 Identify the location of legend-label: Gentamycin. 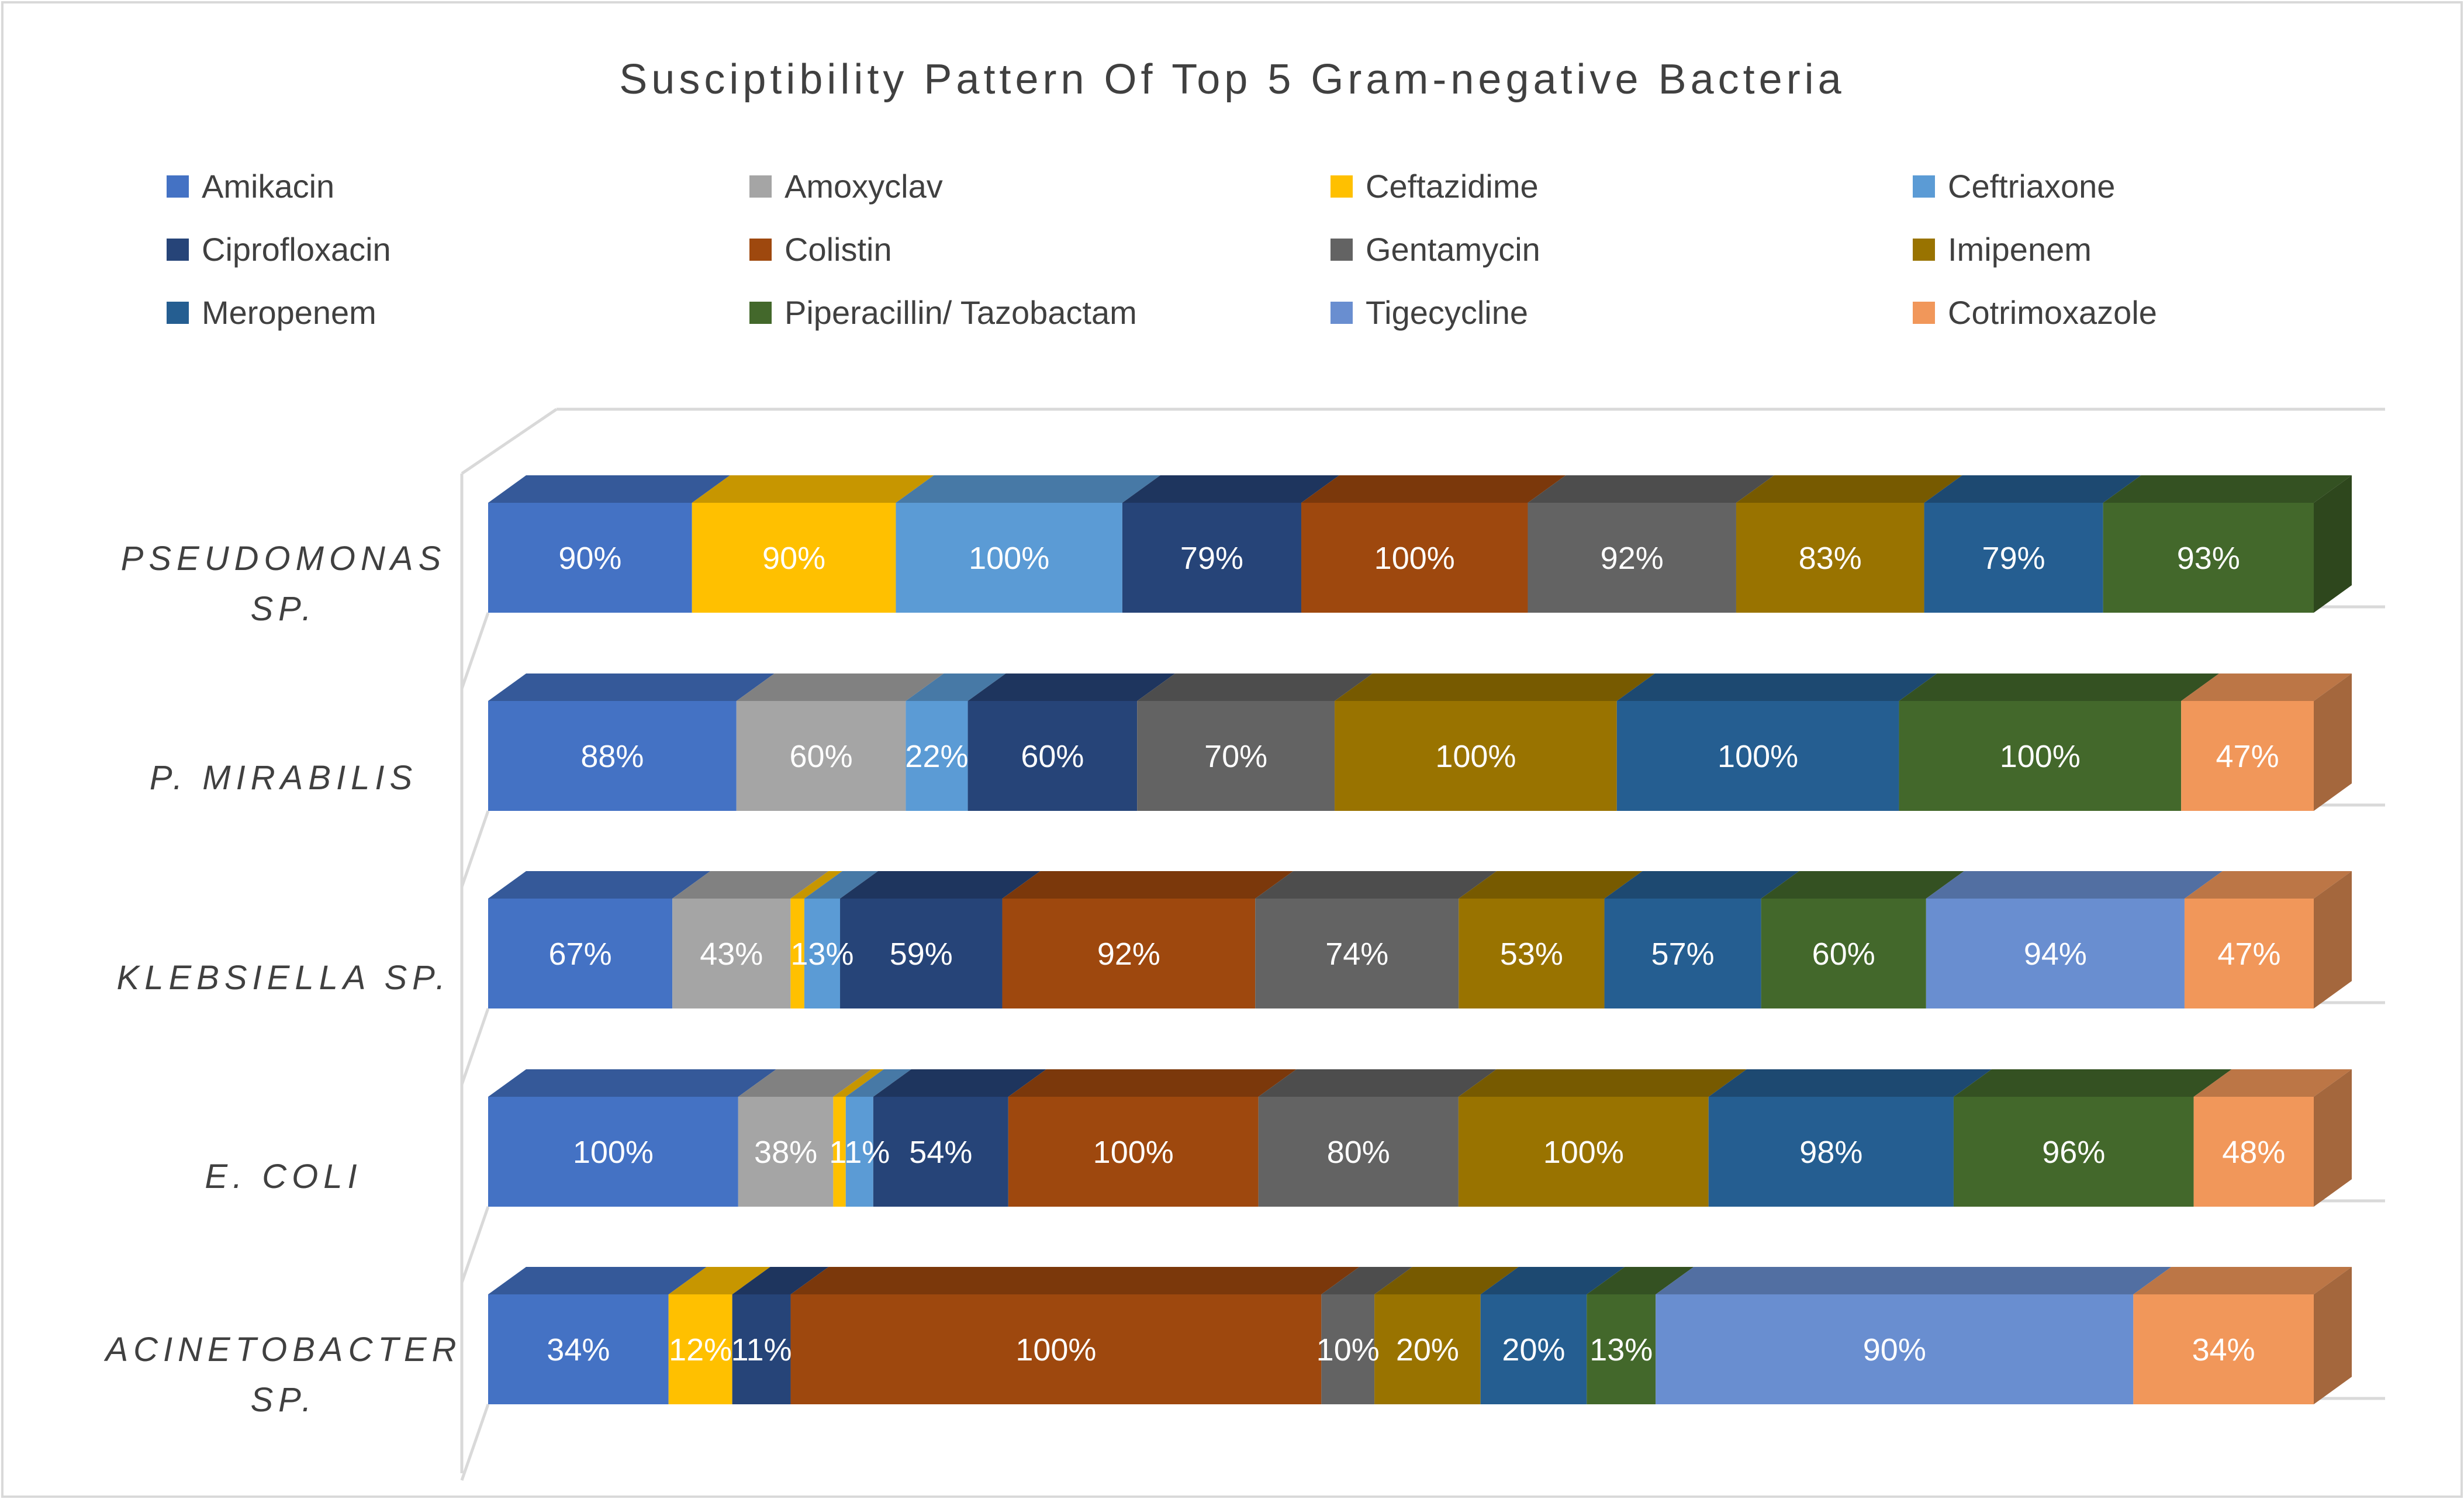
(1453, 249).